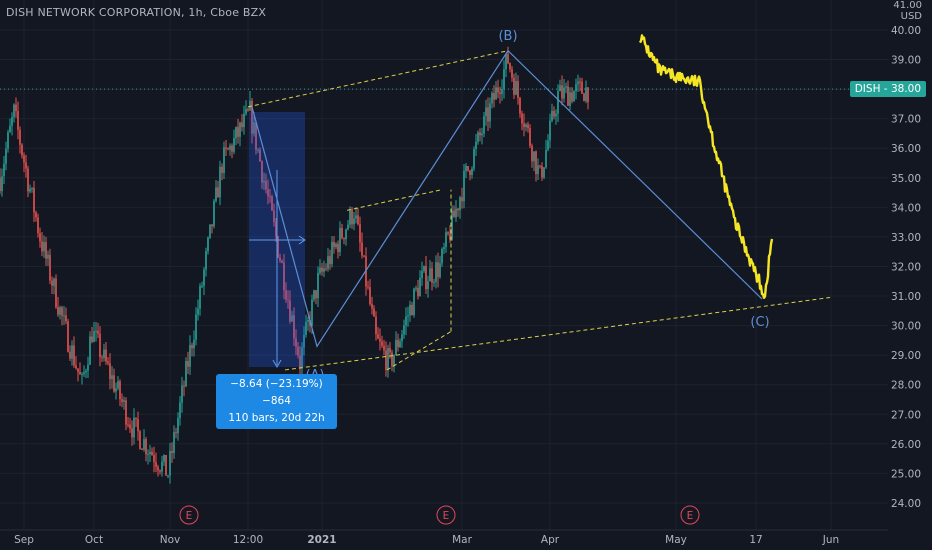  What do you see at coordinates (906, 356) in the screenshot?
I see `y-tick-label: 29.00` at bounding box center [906, 356].